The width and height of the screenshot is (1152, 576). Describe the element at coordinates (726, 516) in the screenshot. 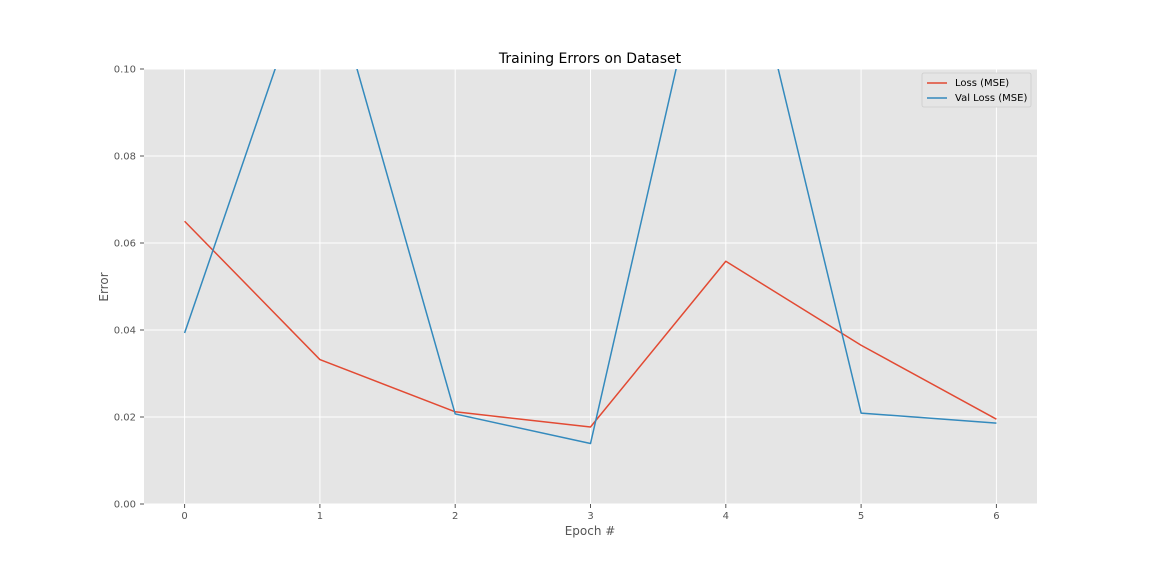

I see `x-tick-label: 4` at that location.